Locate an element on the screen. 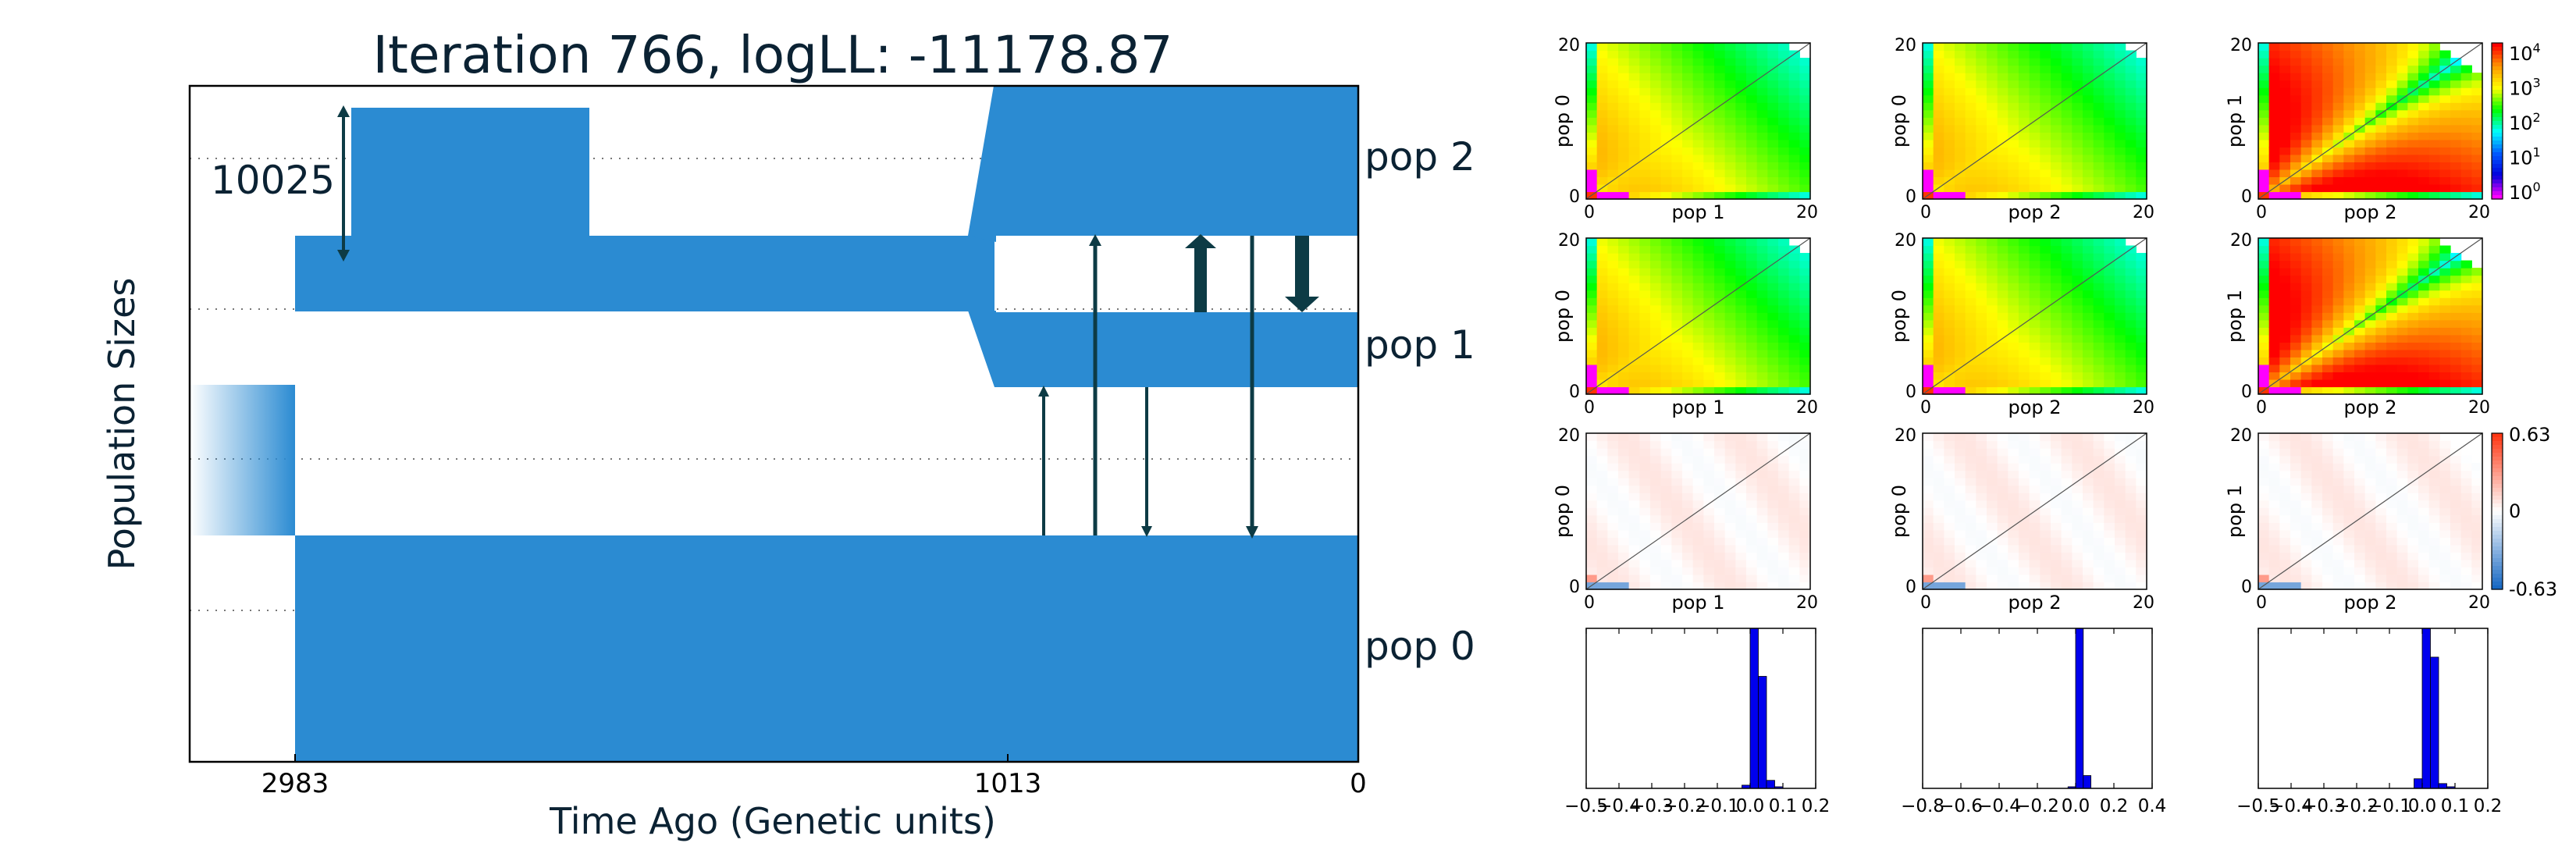 The width and height of the screenshot is (2576, 843). histogram-bar is located at coordinates (1762, 732).